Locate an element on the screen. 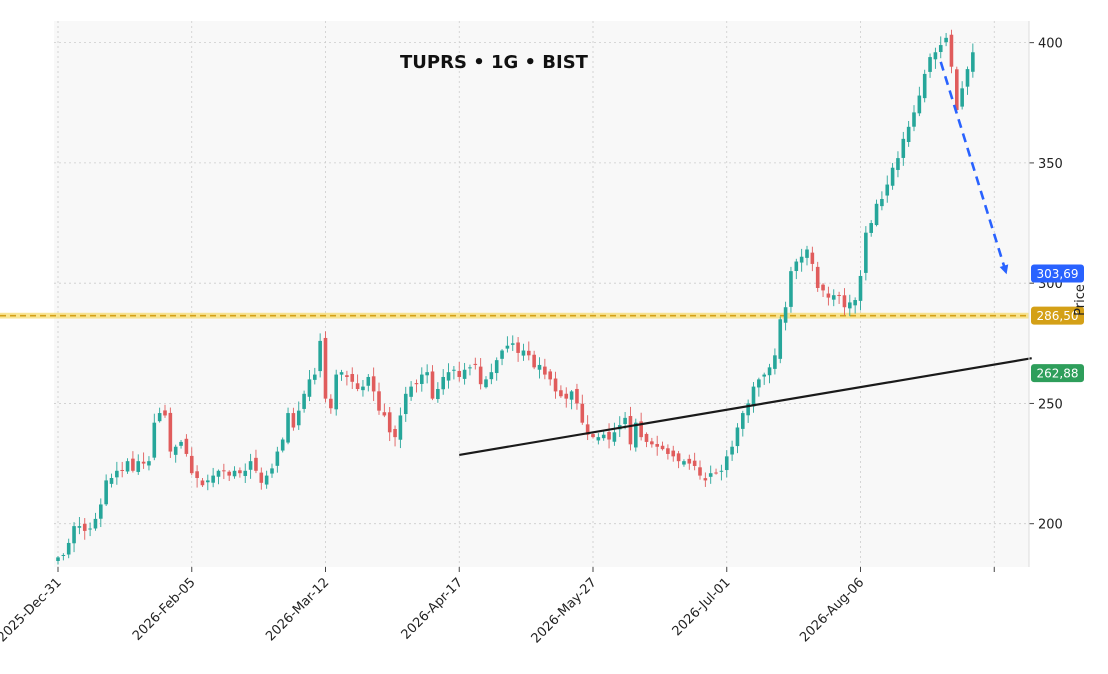 The image size is (1108, 674). support-badge: 286,50 is located at coordinates (1057, 315).